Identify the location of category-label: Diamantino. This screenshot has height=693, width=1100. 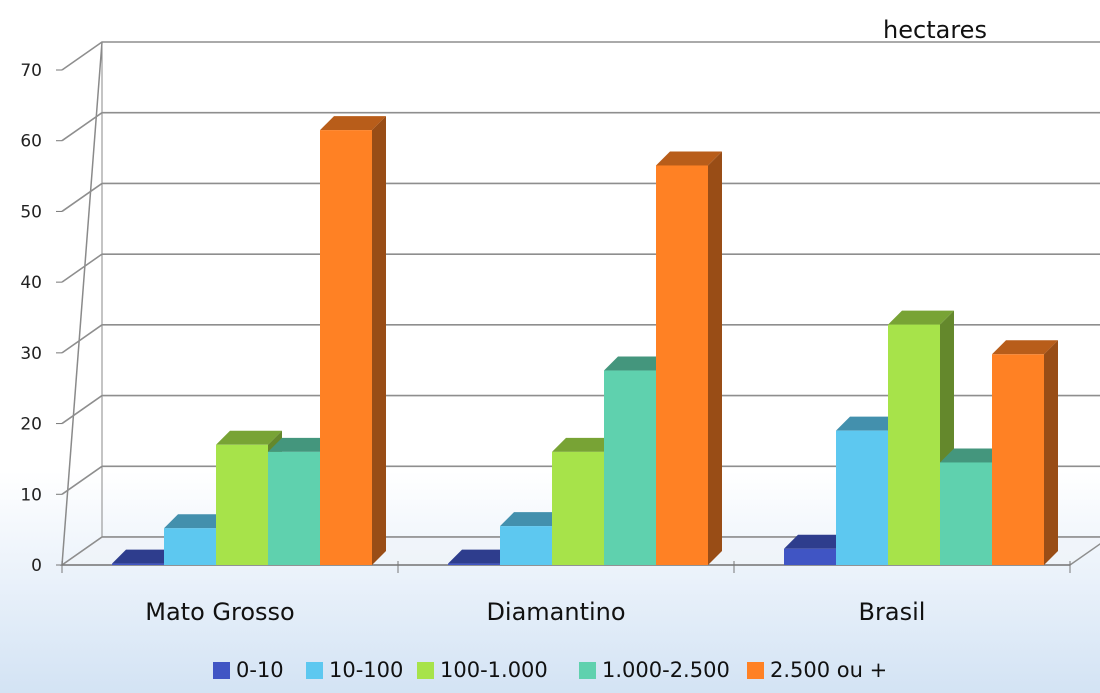
(555, 612).